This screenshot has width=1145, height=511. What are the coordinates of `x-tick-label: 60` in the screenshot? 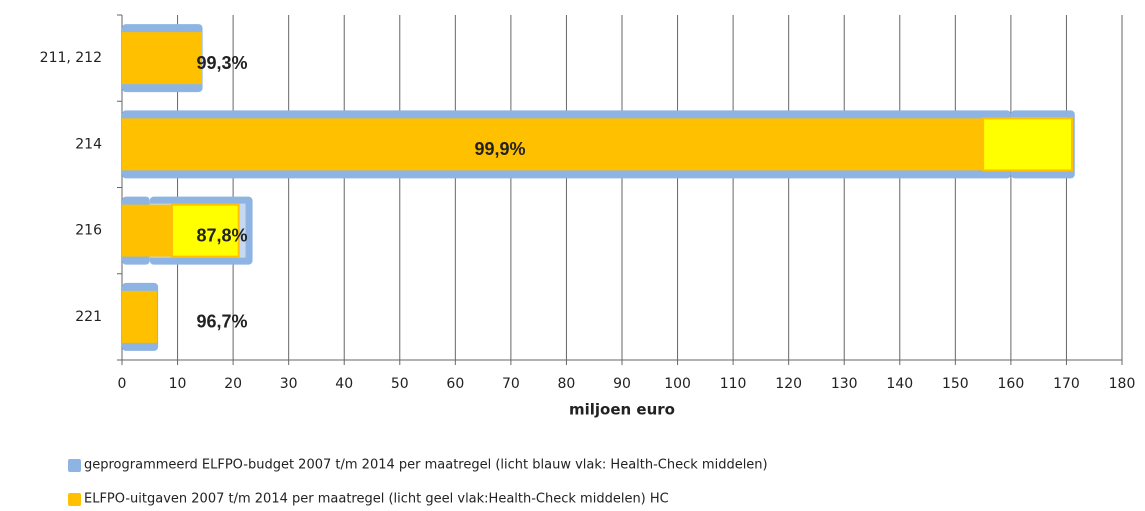 It's located at (455, 384).